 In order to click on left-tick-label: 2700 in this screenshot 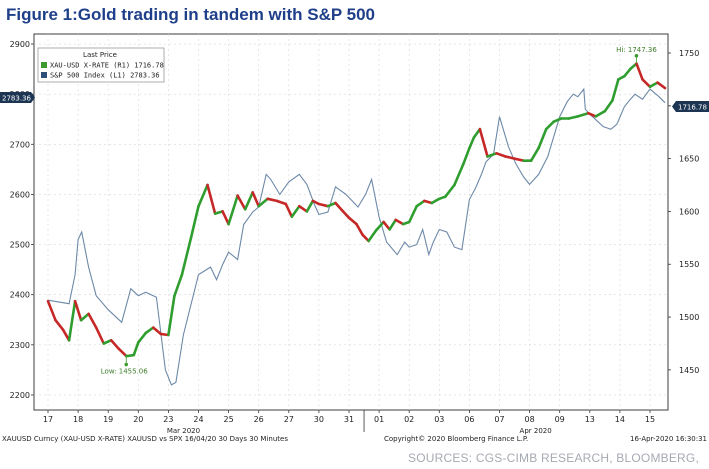, I will do `click(20, 144)`.